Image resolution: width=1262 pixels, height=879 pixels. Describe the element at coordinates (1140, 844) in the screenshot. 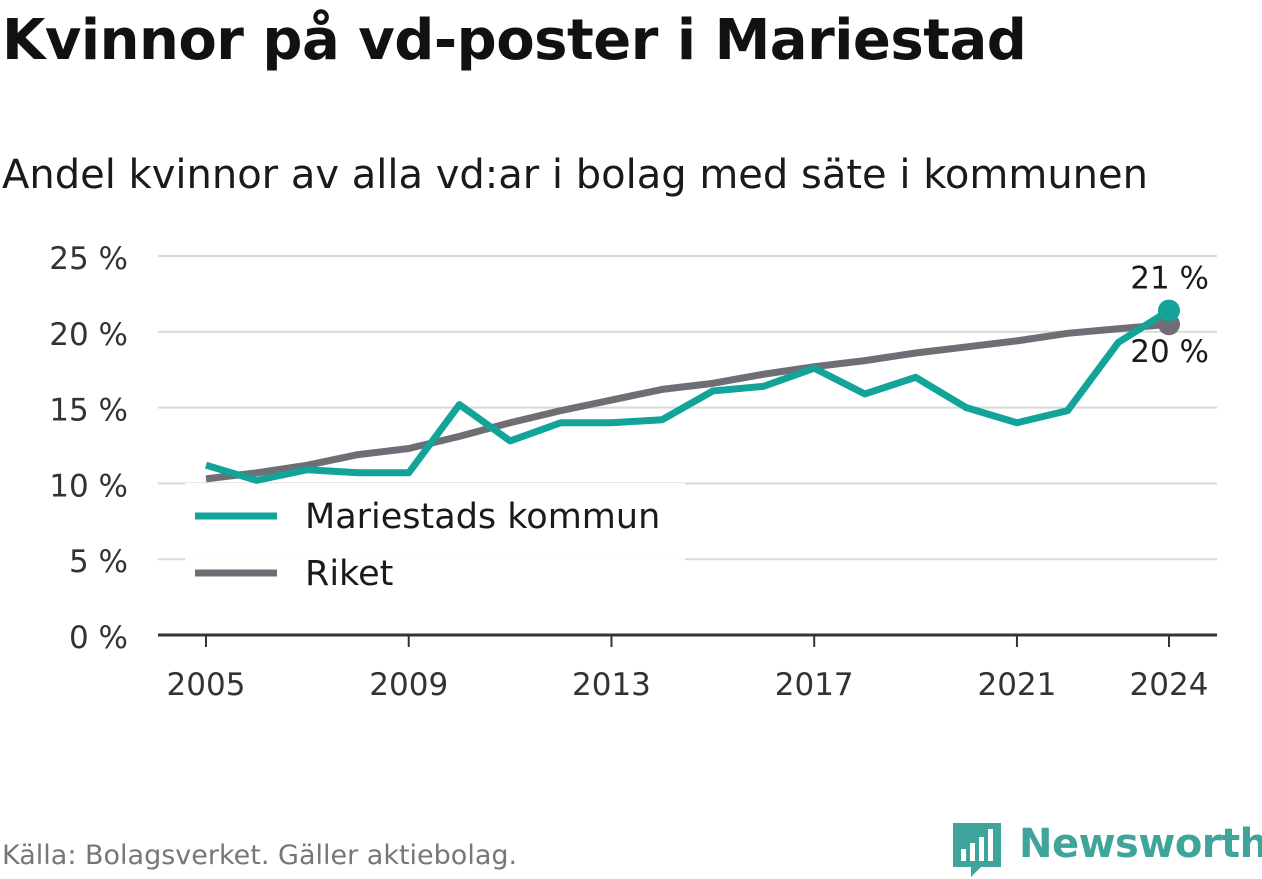

I see `brand-name: Newsworthy` at that location.